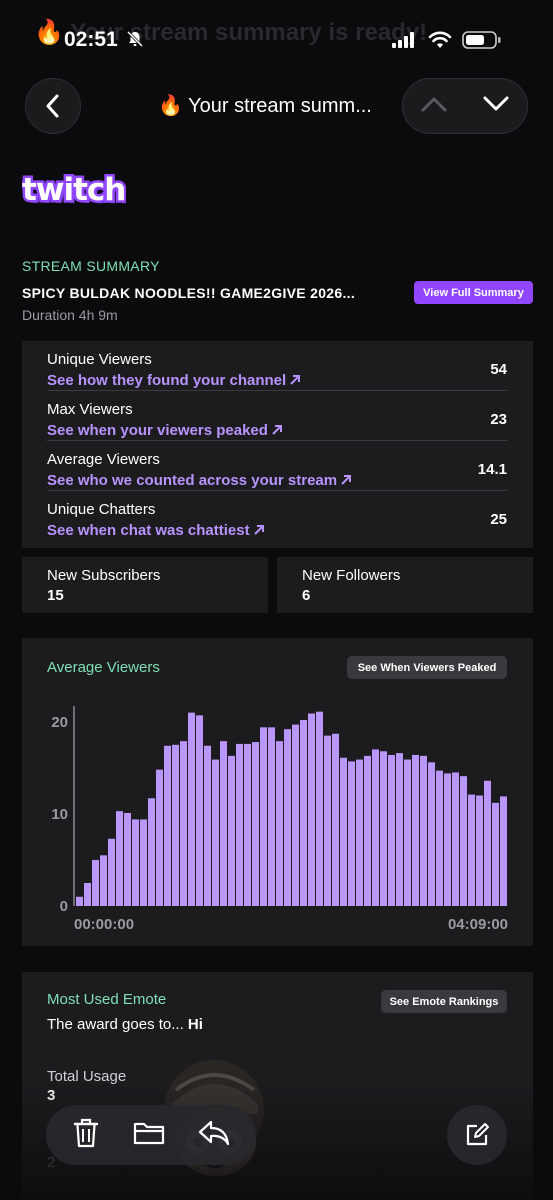 Image resolution: width=553 pixels, height=1200 pixels. Describe the element at coordinates (351, 575) in the screenshot. I see `followers-label: New Followers` at that location.